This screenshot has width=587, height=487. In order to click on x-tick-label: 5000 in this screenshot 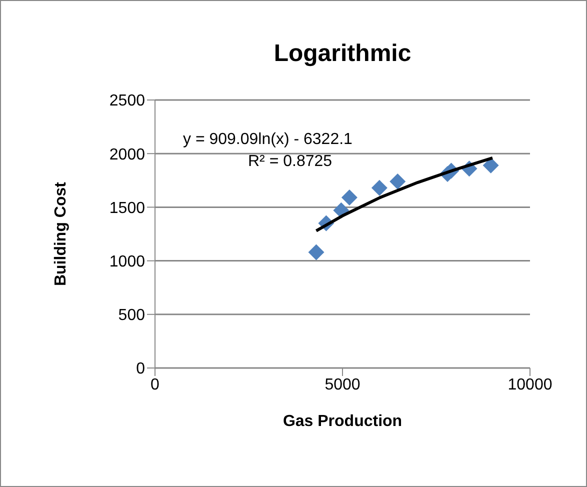, I will do `click(342, 385)`.